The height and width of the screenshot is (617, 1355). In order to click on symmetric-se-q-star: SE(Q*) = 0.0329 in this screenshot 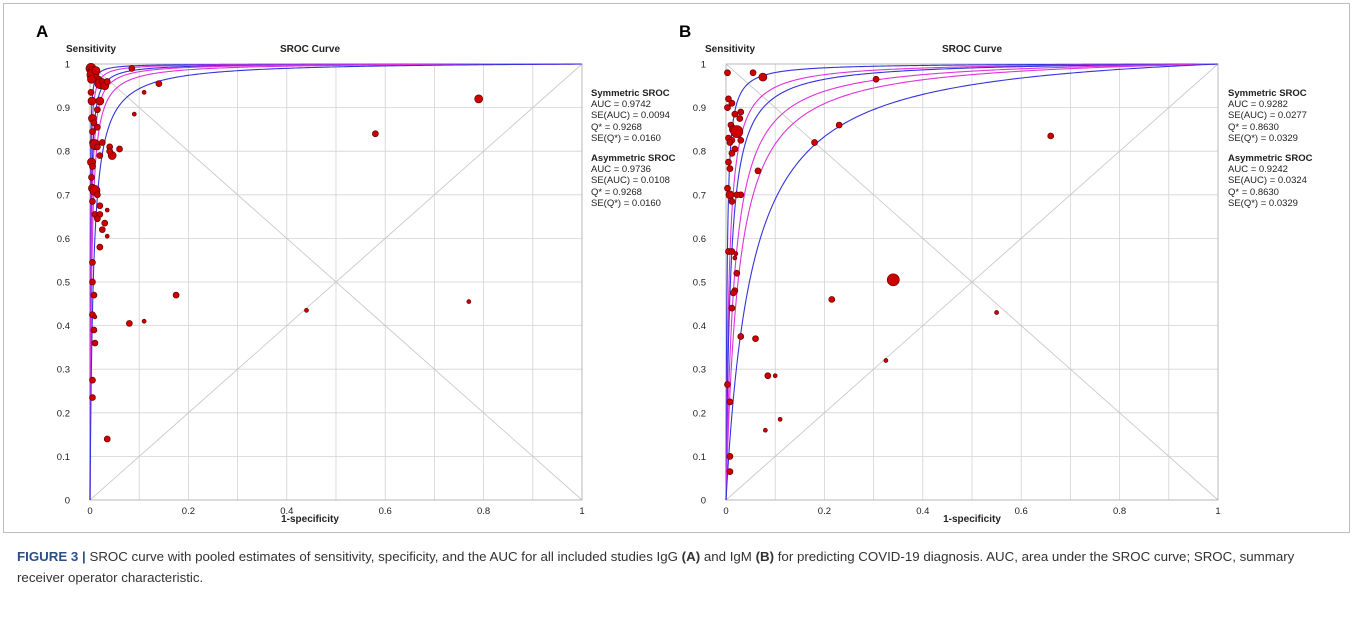, I will do `click(1263, 138)`.